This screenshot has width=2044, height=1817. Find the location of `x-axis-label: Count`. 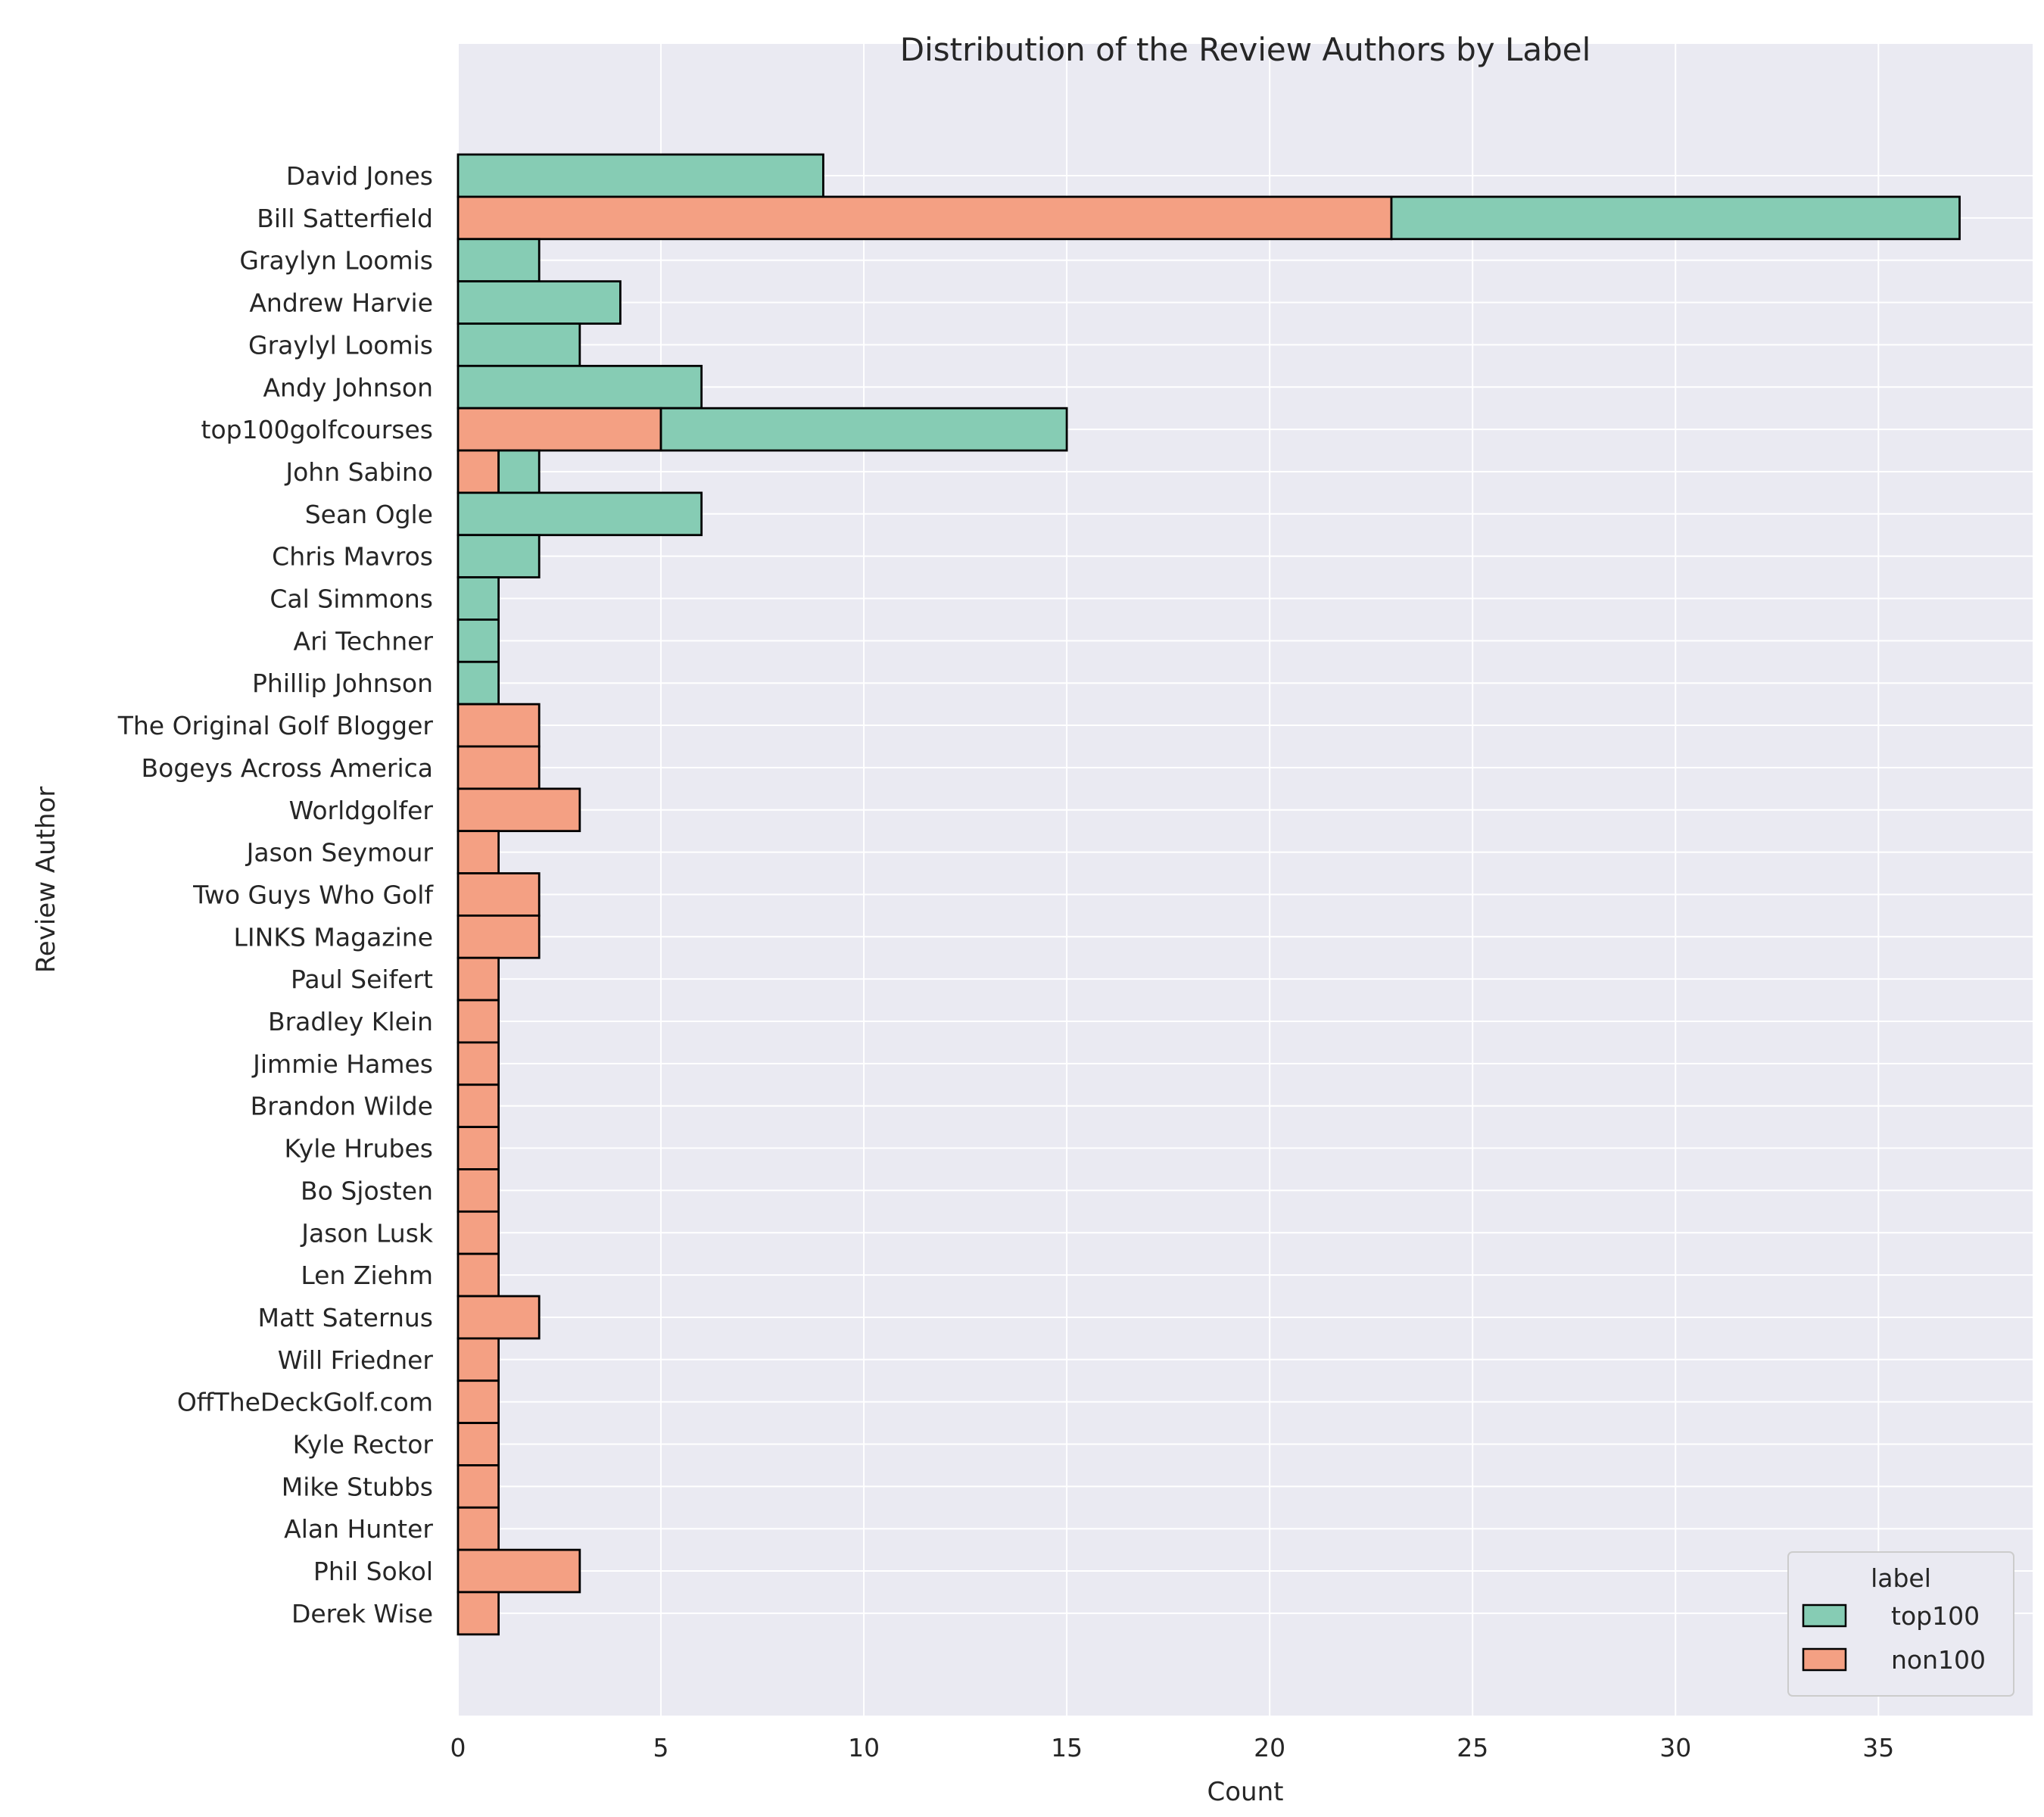

x-axis-label: Count is located at coordinates (1245, 1792).